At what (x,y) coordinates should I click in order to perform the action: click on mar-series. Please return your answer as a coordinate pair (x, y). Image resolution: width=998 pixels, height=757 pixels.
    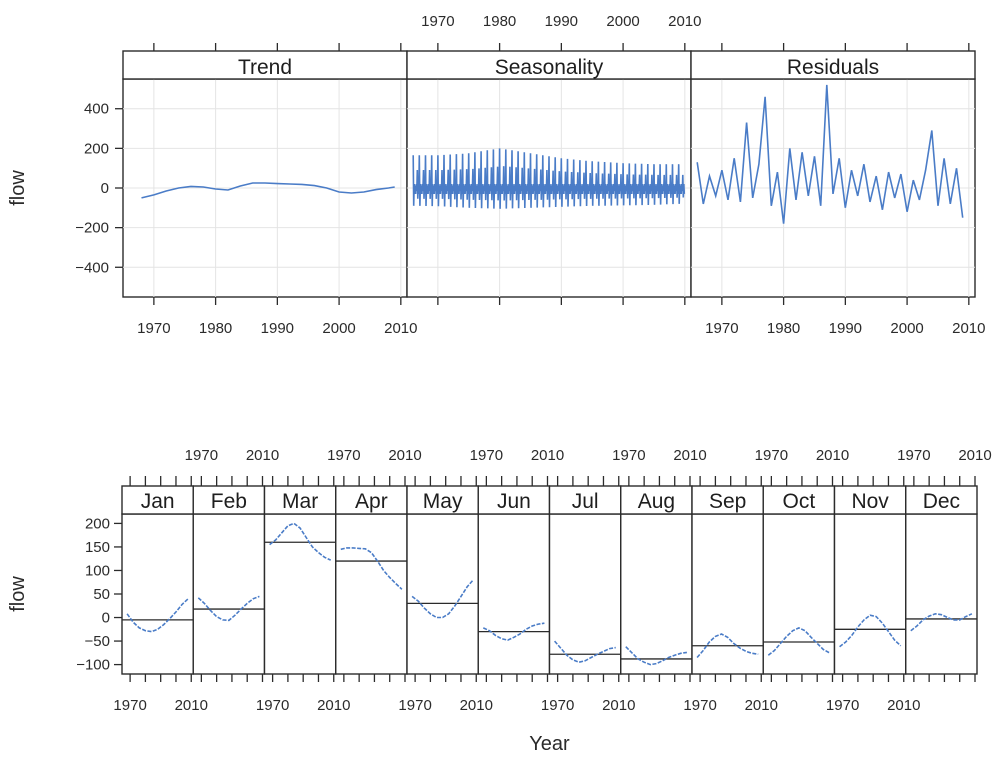
    Looking at the image, I should click on (300, 541).